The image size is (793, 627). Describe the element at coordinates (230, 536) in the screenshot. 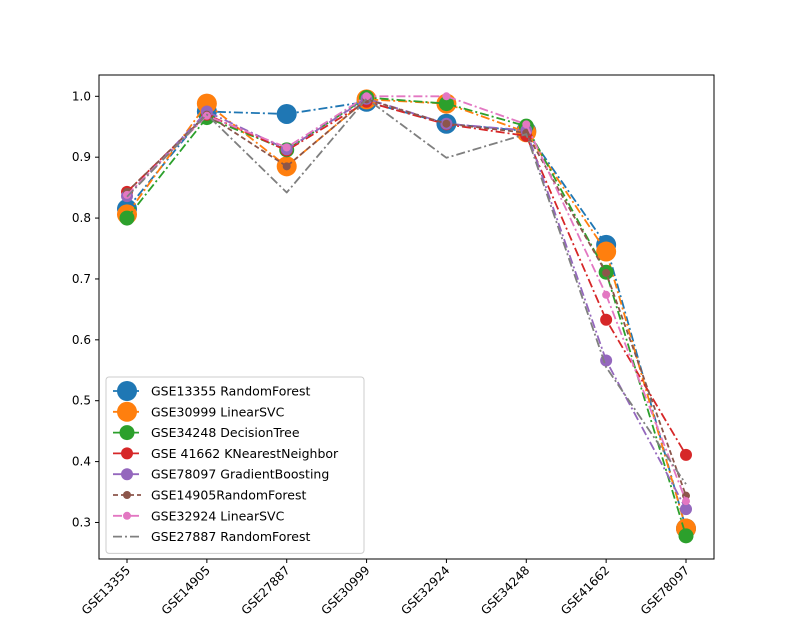

I see `legend-label: GSE27887 RandomForest` at that location.